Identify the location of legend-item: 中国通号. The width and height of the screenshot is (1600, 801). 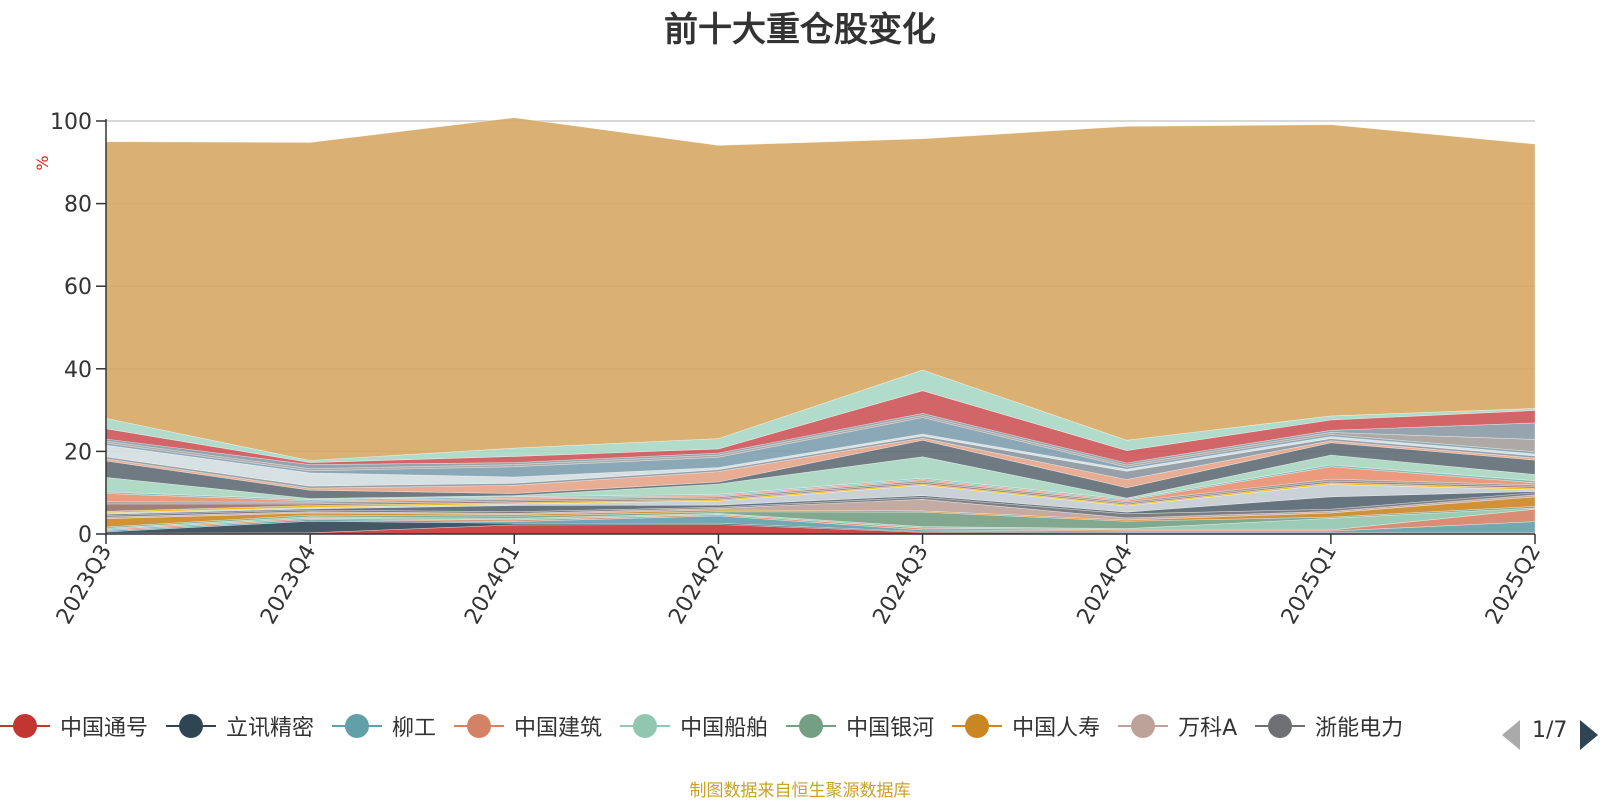
(74, 726).